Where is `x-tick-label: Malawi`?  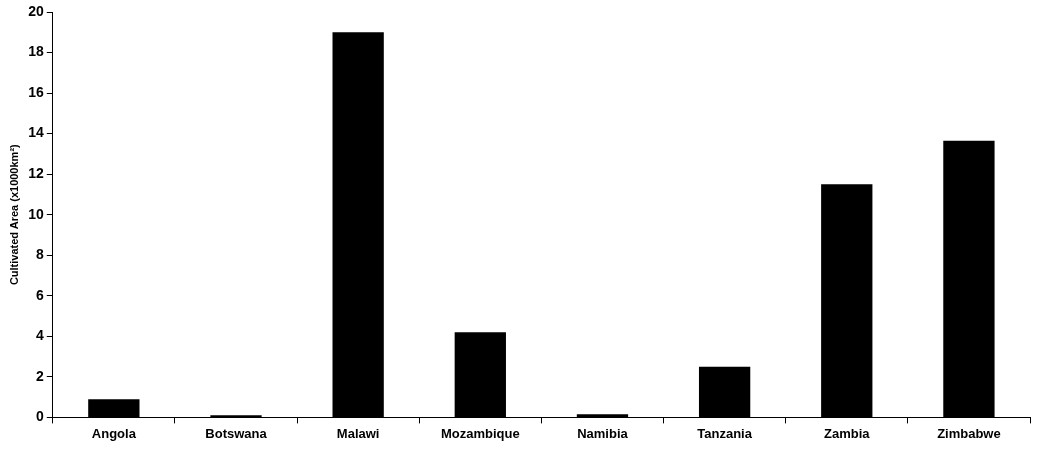
x-tick-label: Malawi is located at coordinates (358, 433).